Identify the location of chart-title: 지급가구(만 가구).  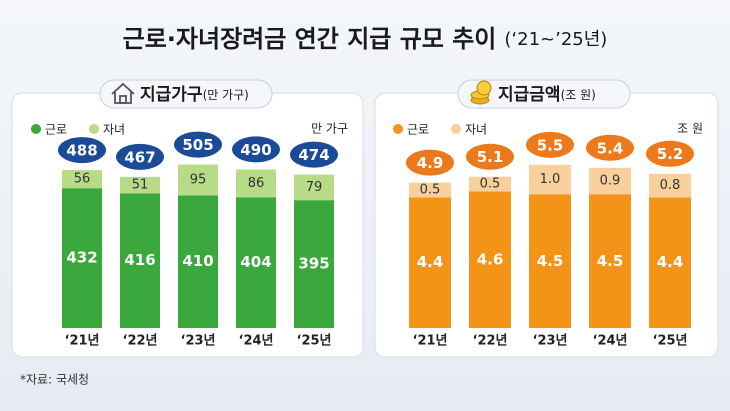
(194, 95).